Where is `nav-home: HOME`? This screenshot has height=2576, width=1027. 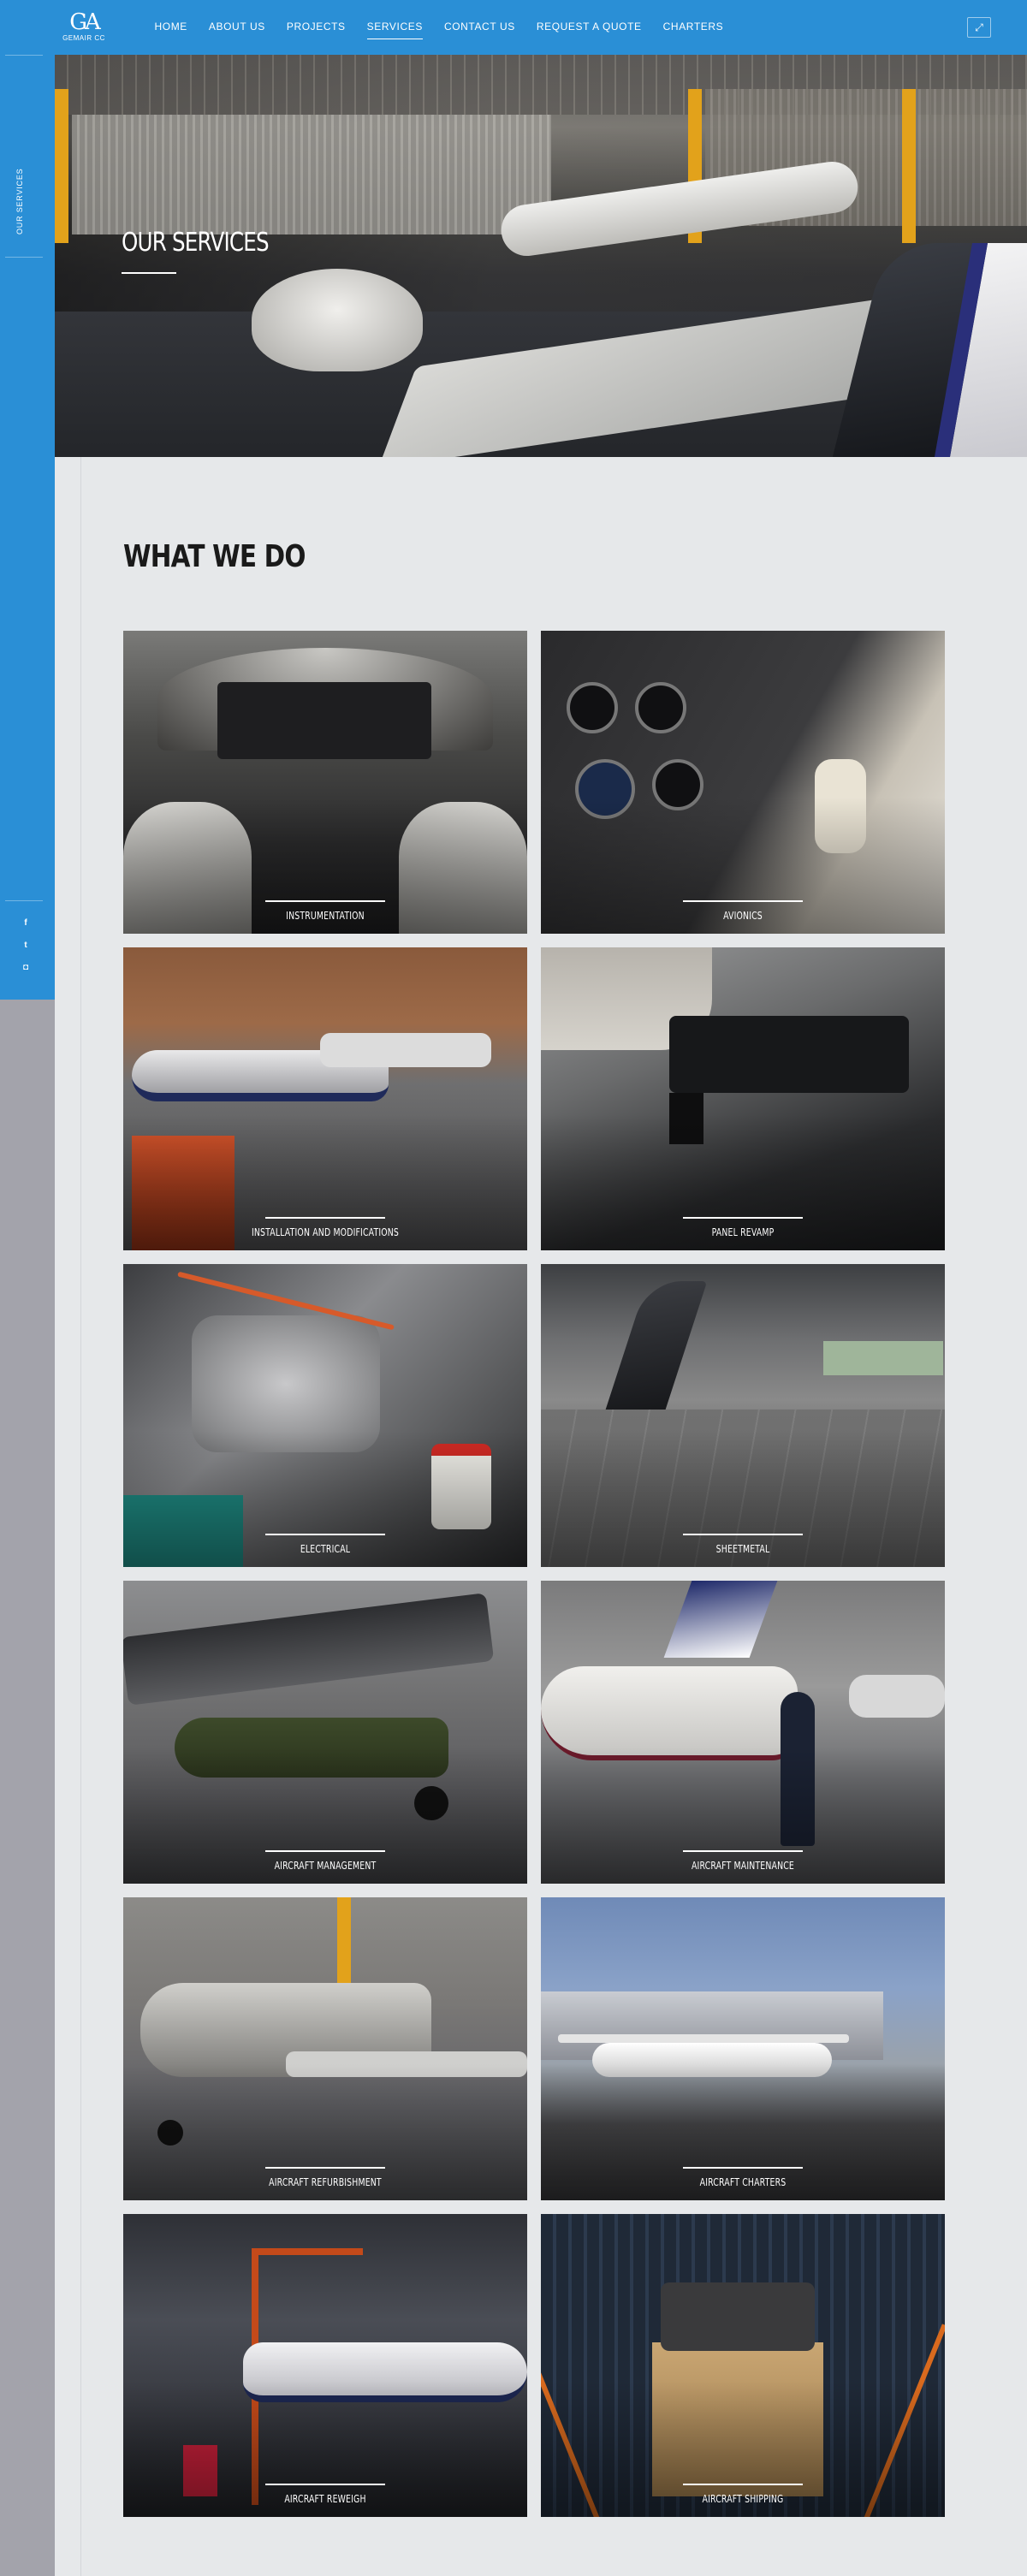 nav-home: HOME is located at coordinates (170, 27).